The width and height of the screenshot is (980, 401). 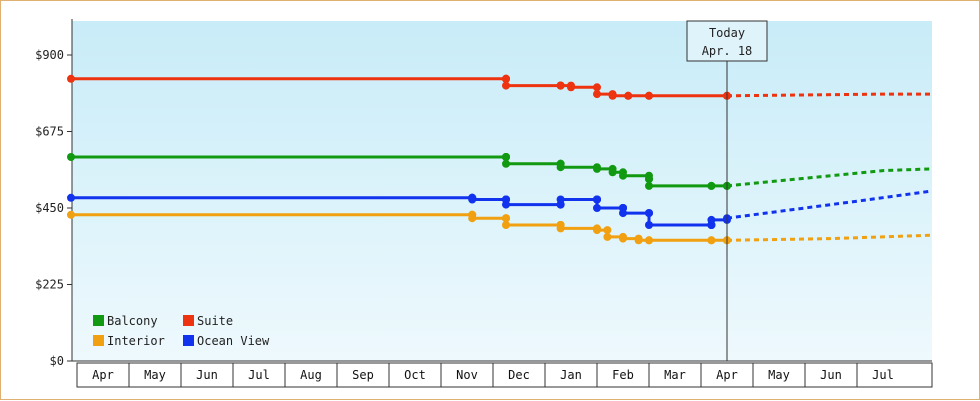 What do you see at coordinates (500, 209) in the screenshot?
I see `series-ocean-view` at bounding box center [500, 209].